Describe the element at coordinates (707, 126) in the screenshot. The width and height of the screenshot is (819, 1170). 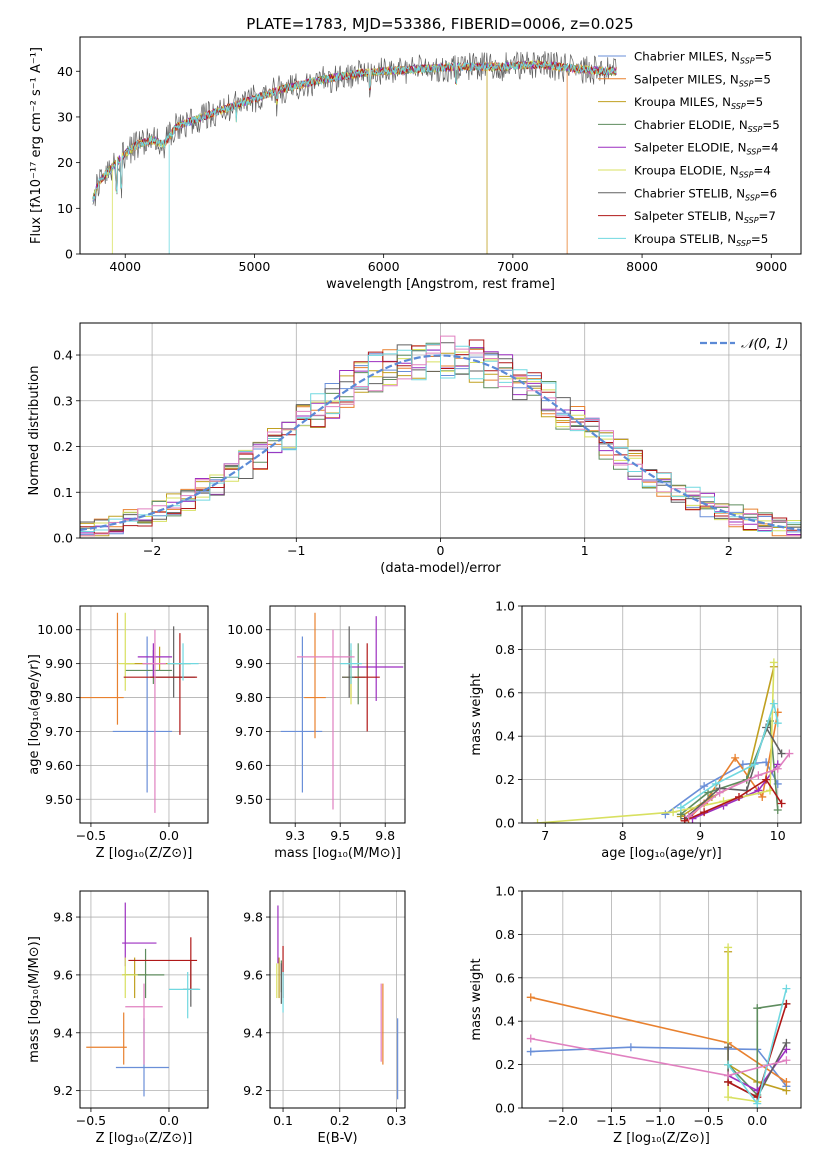
I see `legend-label: Chabrier ELODIE, NSSP=5` at that location.